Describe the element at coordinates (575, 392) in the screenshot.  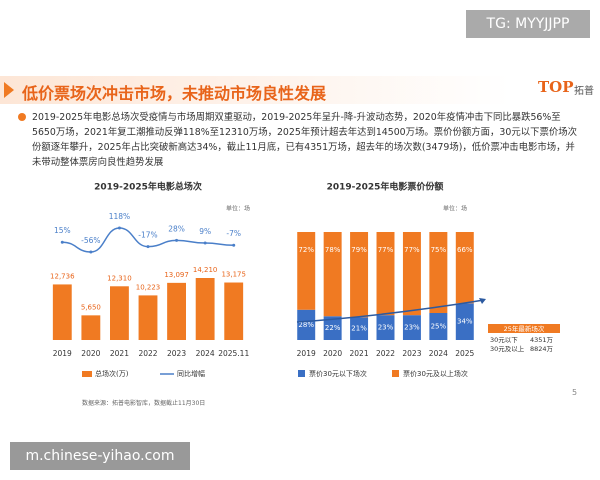
I see `page-number: 5` at that location.